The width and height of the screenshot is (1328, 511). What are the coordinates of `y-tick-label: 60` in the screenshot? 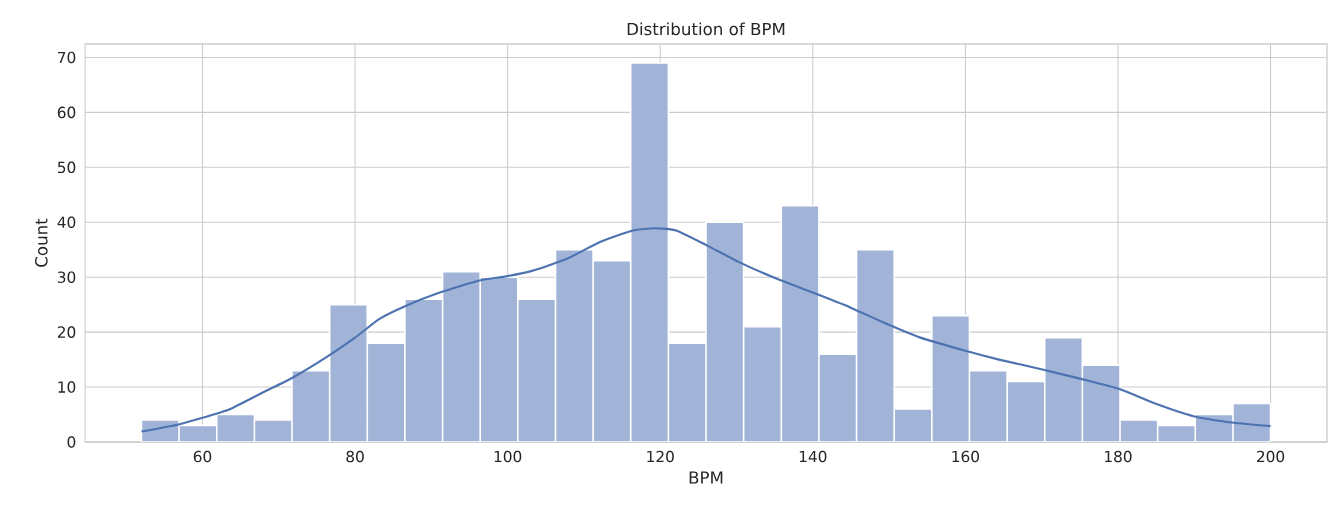 It's located at (66, 112).